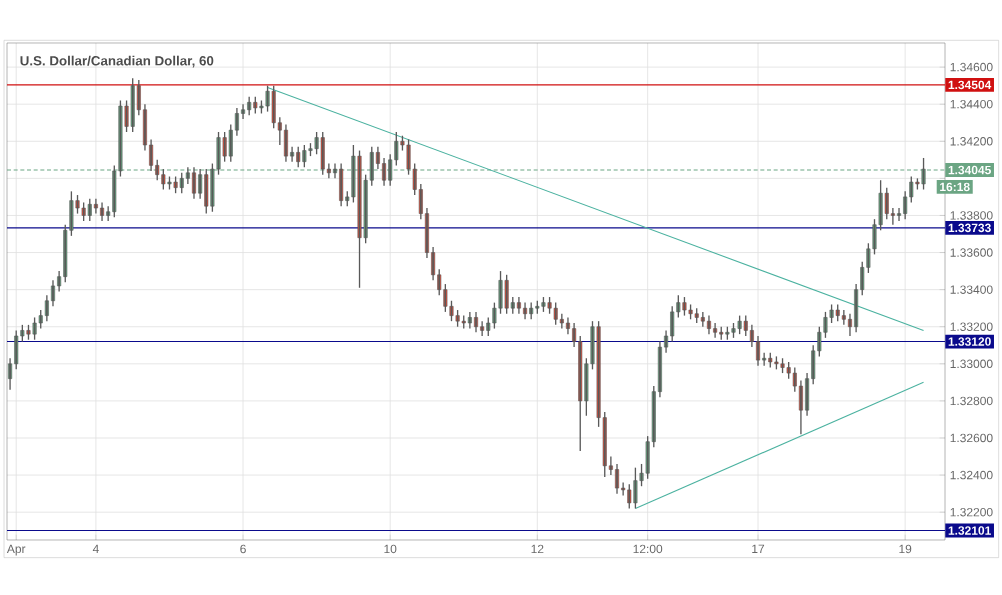 Image resolution: width=1002 pixels, height=595 pixels. Describe the element at coordinates (969, 228) in the screenshot. I see `ref-line-label: 1.33733` at that location.